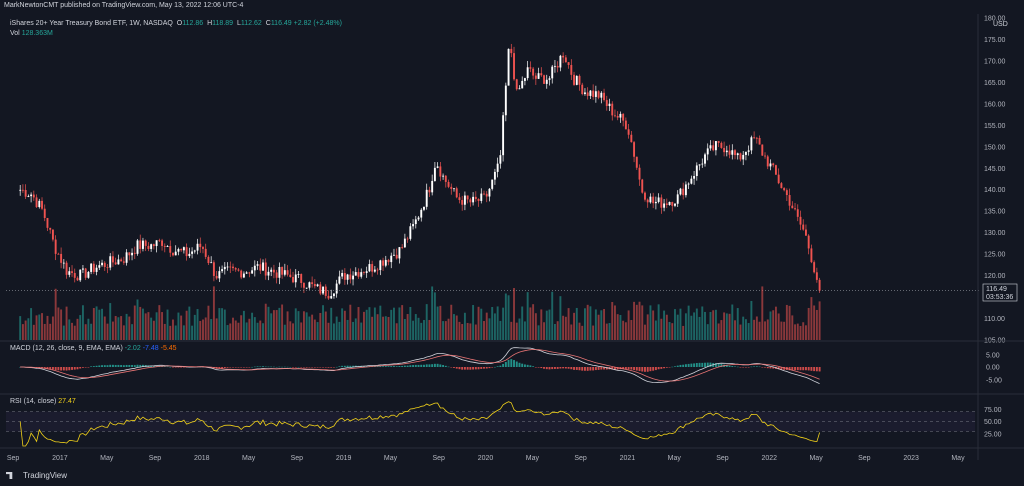 The height and width of the screenshot is (486, 1024). I want to click on time-tick-label: May, so click(816, 458).